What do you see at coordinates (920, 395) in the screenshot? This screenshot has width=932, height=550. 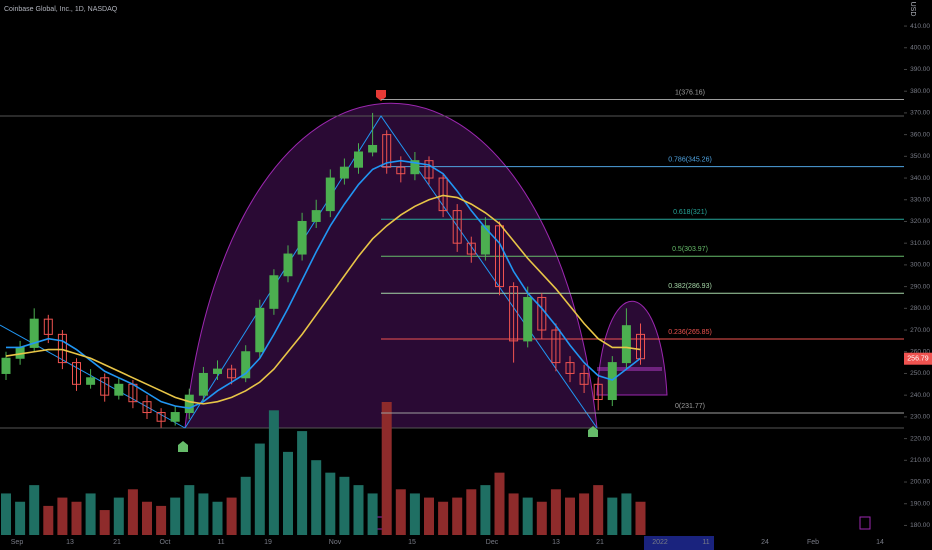 I see `y-tick-label: 240.00` at bounding box center [920, 395].